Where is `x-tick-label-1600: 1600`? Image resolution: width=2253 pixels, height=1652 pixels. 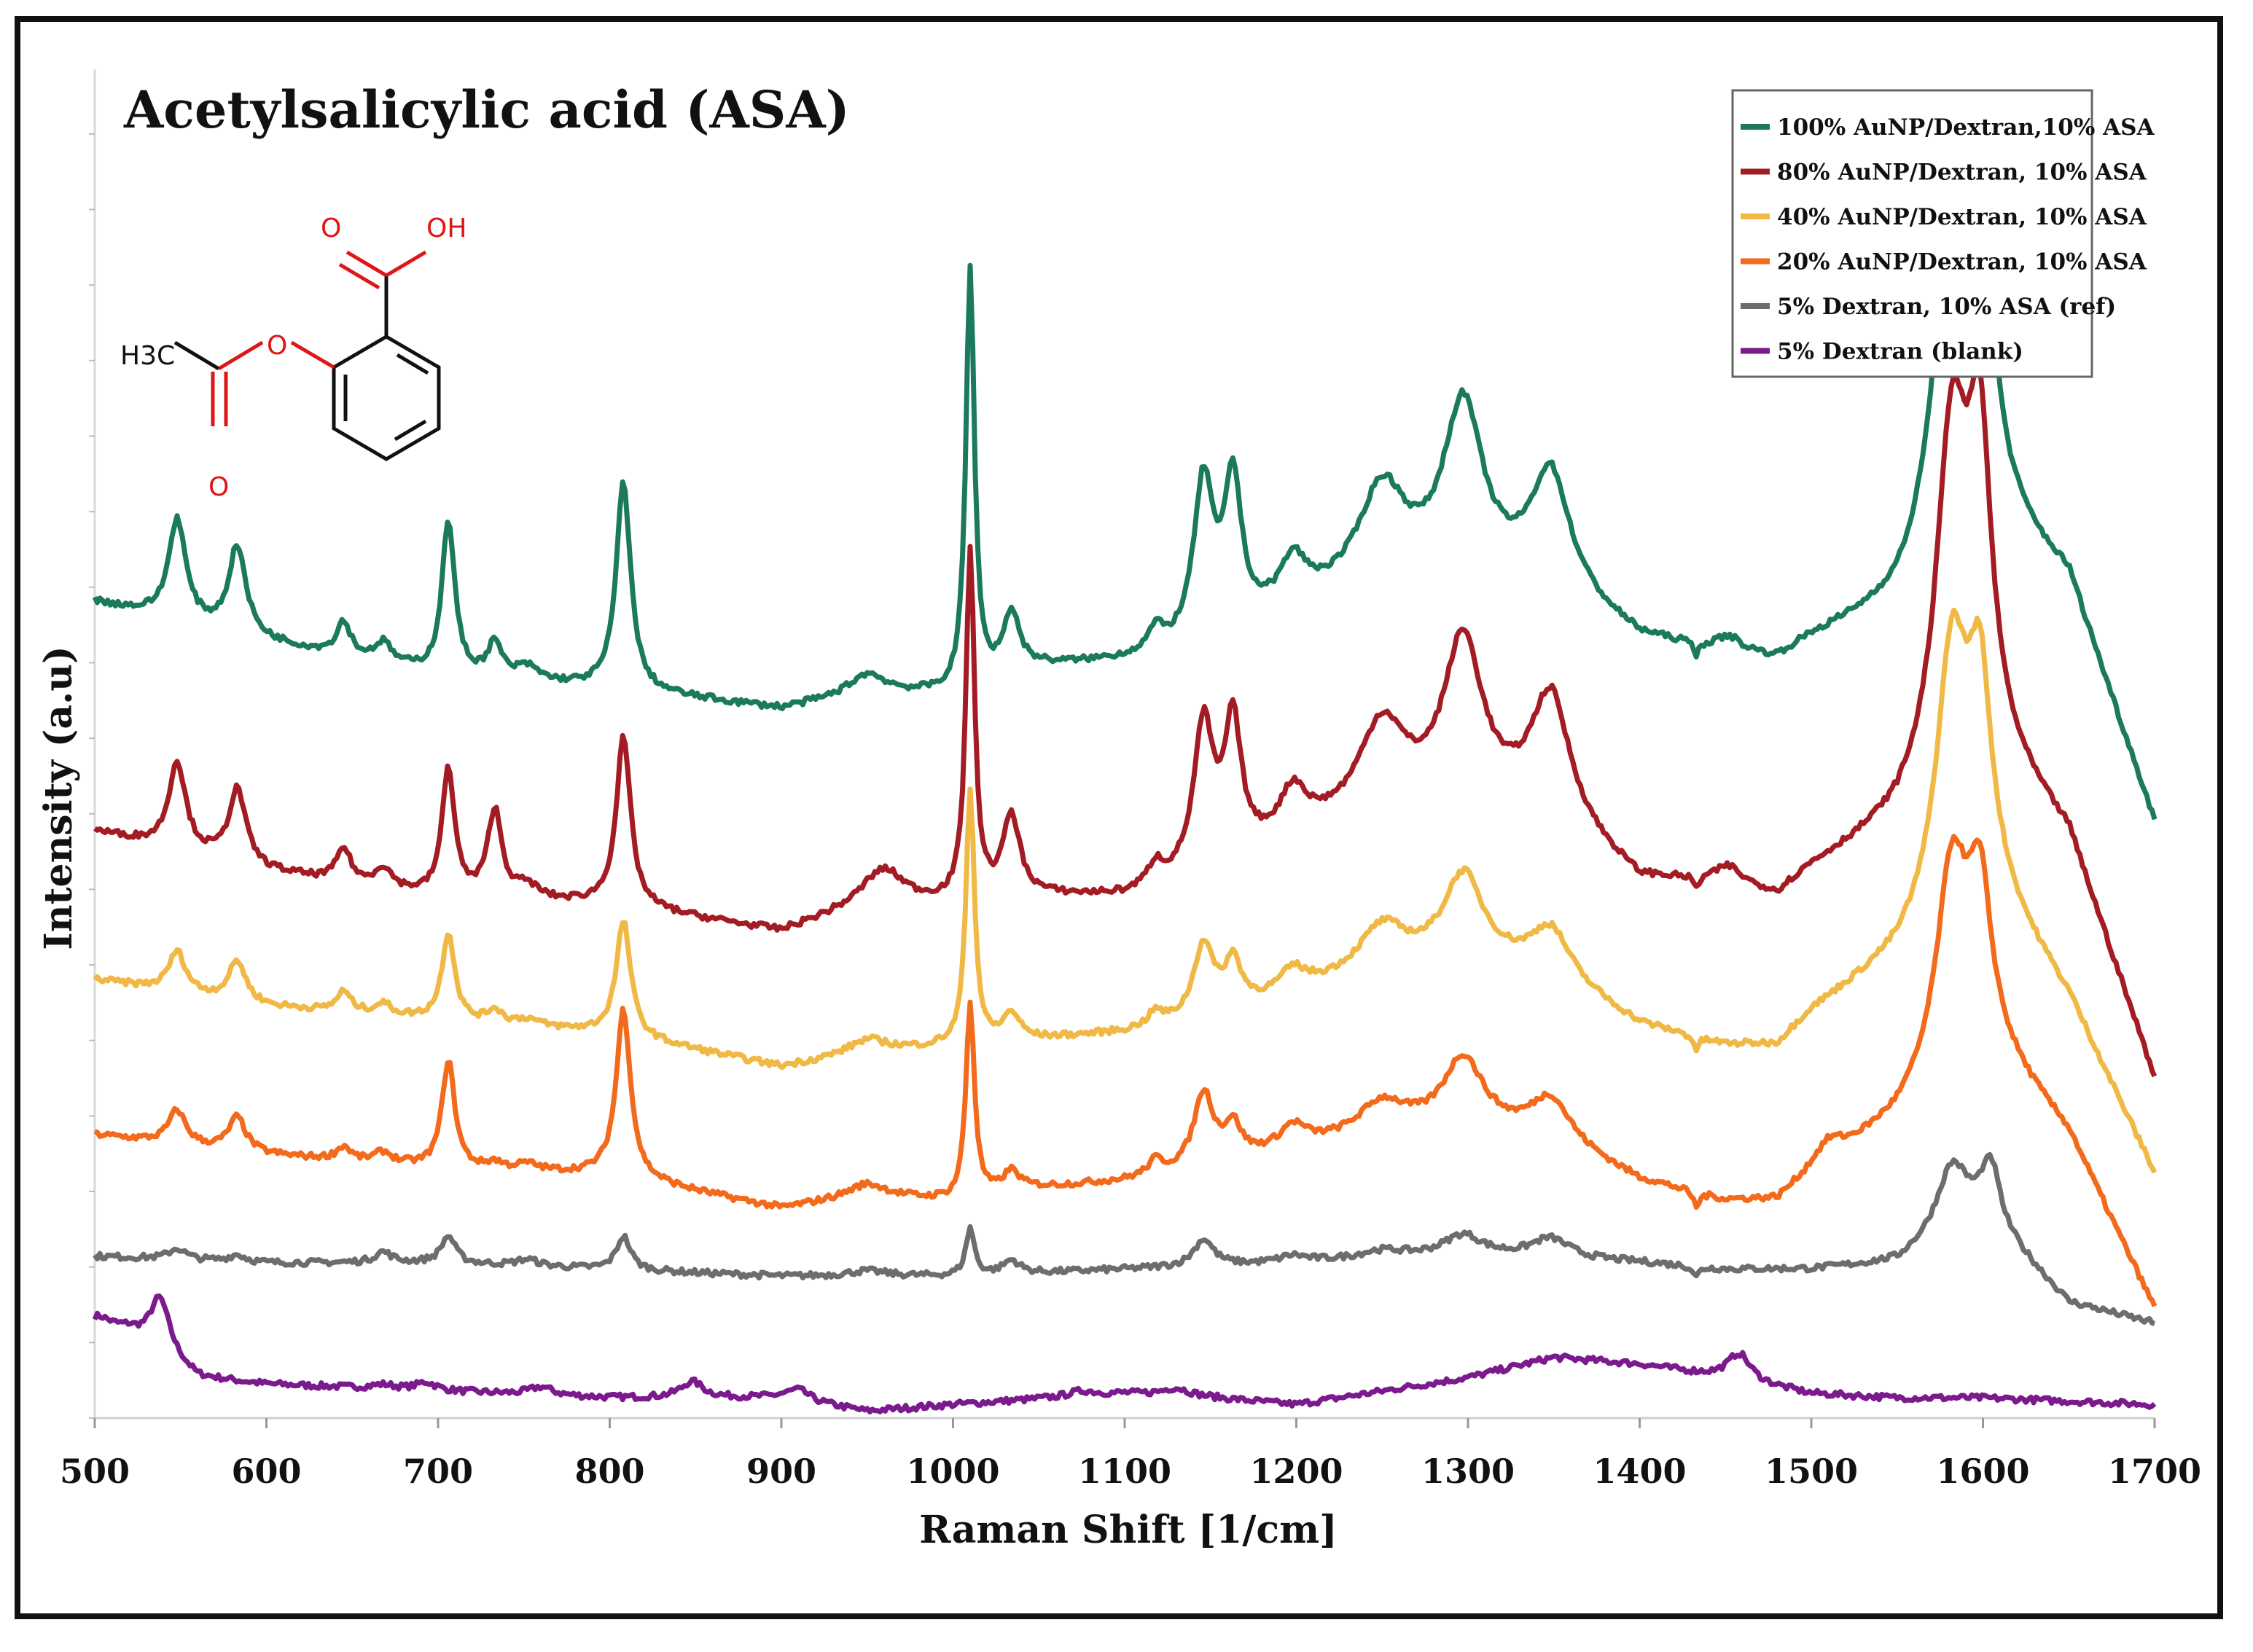
x-tick-label-1600: 1600 is located at coordinates (1982, 1471).